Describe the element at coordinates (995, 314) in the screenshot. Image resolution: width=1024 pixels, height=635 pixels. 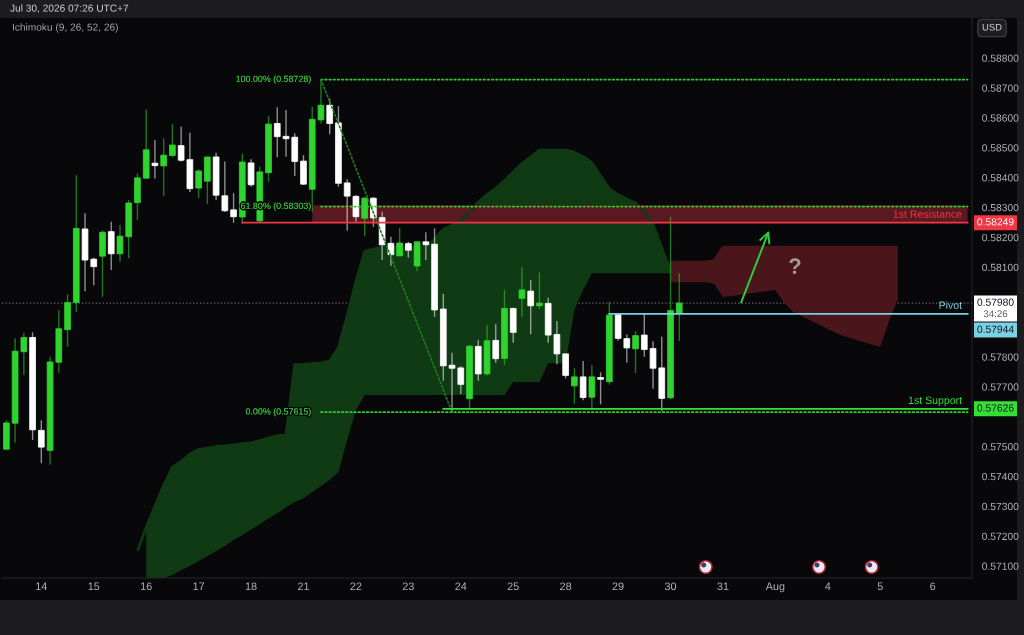
I see `text: 34:26` at that location.